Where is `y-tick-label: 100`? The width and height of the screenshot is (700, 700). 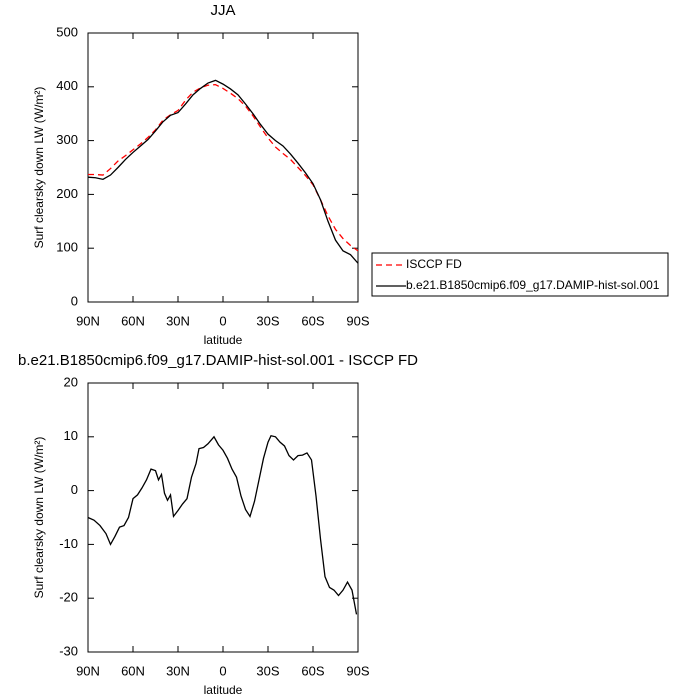 y-tick-label: 100 is located at coordinates (67, 247).